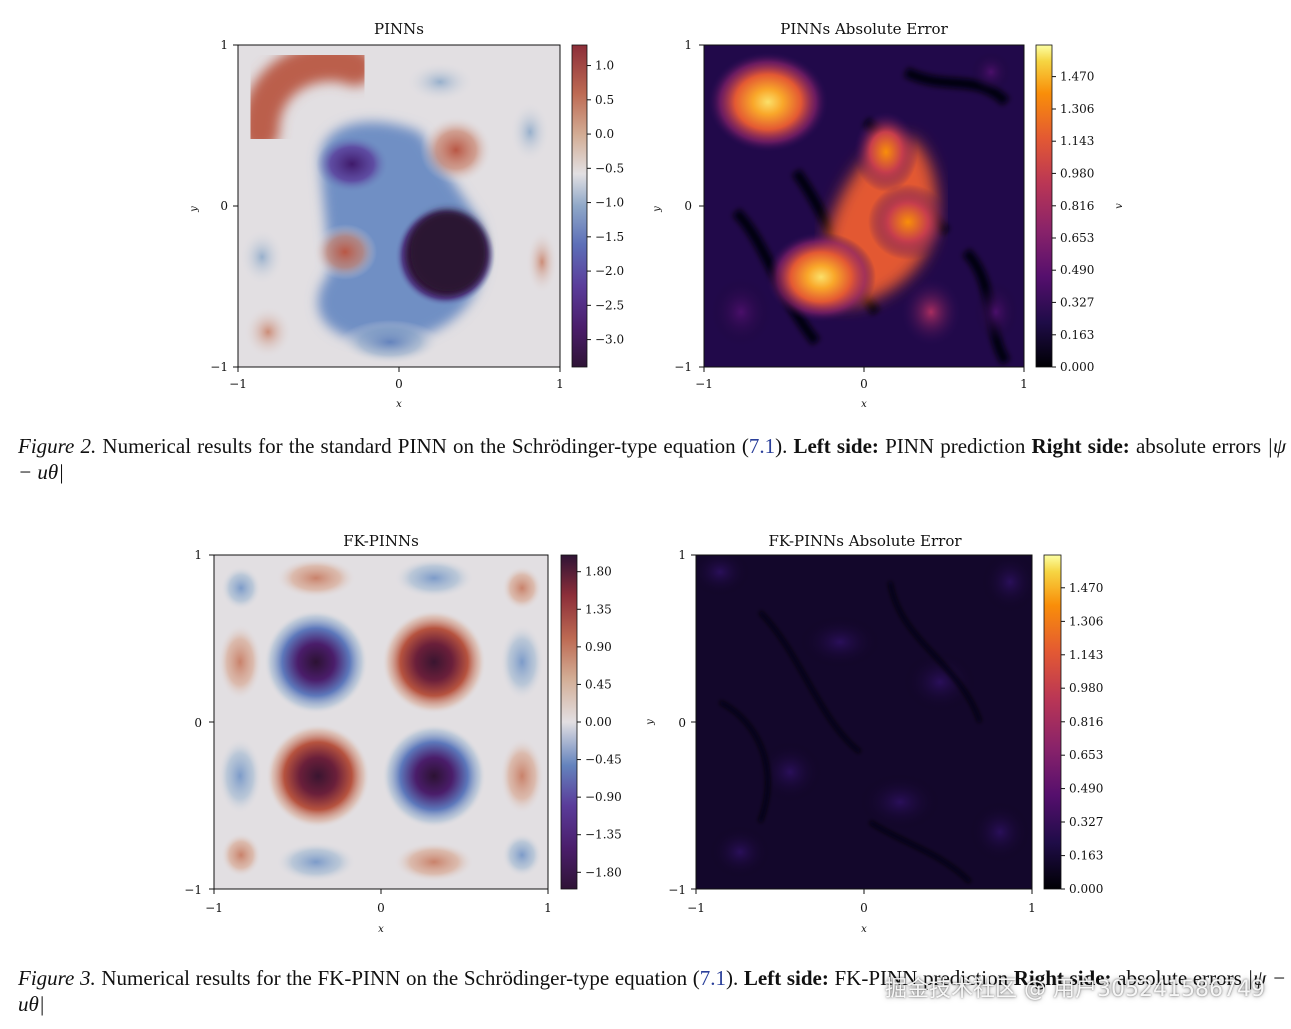 The image size is (1291, 1029). What do you see at coordinates (864, 29) in the screenshot?
I see `panel-title: PINNs Absolute Error` at bounding box center [864, 29].